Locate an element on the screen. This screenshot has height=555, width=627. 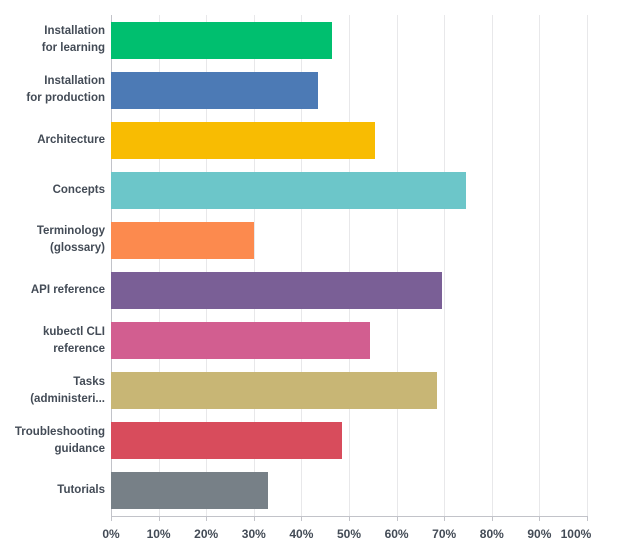
x-tick-label-40: 40% is located at coordinates (301, 534).